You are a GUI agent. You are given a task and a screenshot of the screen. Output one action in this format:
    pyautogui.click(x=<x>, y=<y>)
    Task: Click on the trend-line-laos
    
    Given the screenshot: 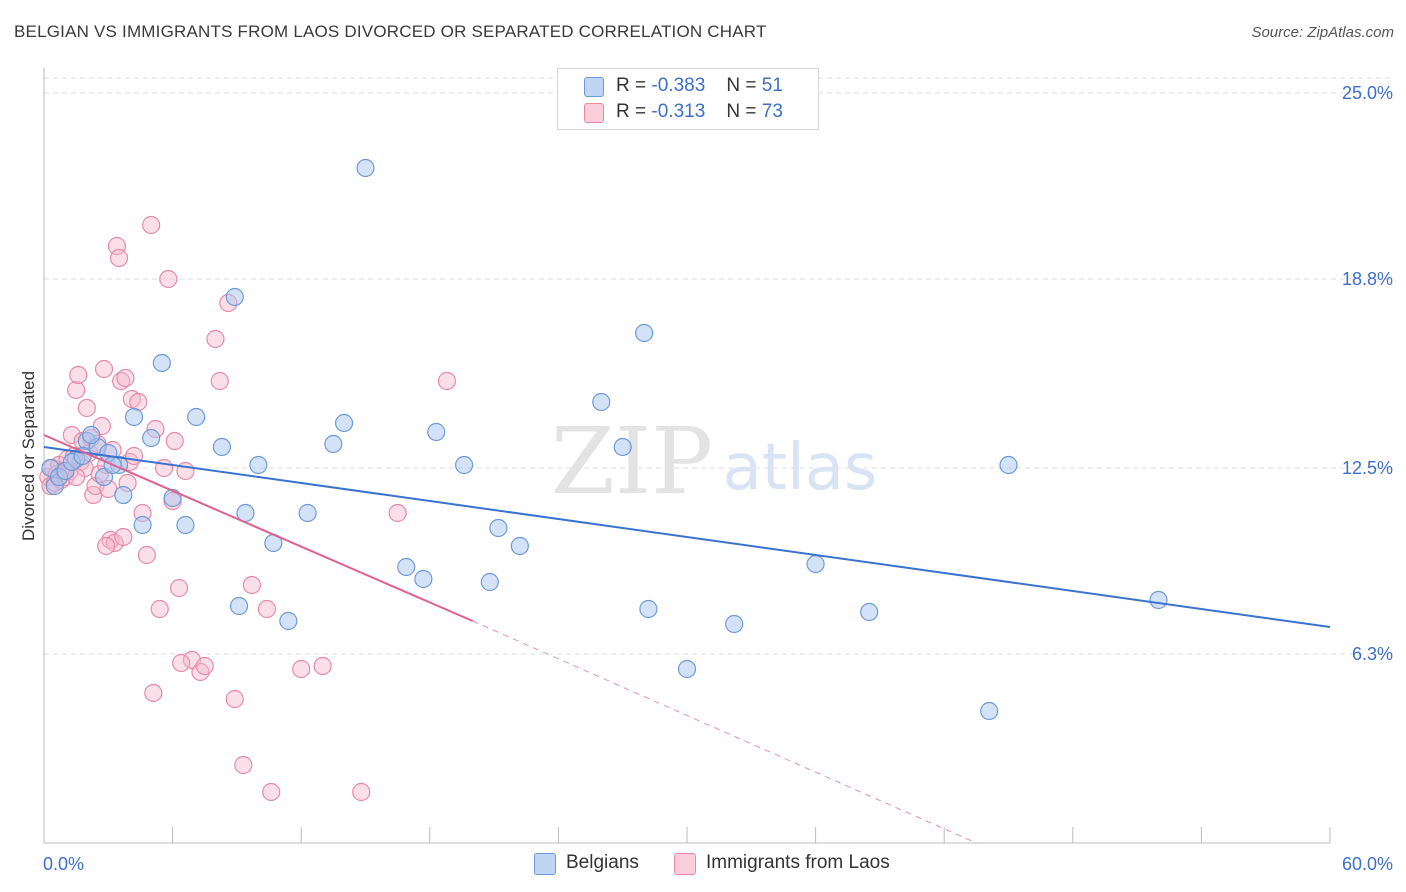 What is the action you would take?
    pyautogui.click(x=258, y=528)
    